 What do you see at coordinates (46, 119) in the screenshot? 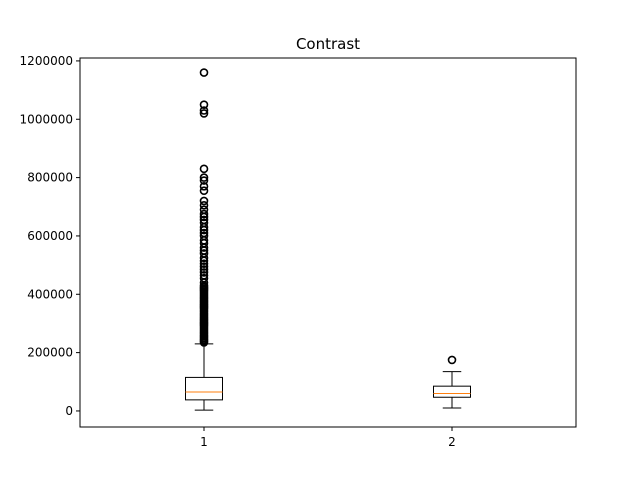
I see `y-tick-label: 1000000` at bounding box center [46, 119].